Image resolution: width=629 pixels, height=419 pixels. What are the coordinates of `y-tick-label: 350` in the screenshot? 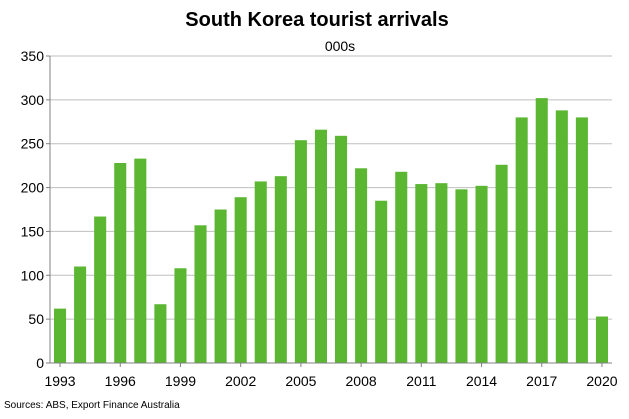 It's located at (33, 56).